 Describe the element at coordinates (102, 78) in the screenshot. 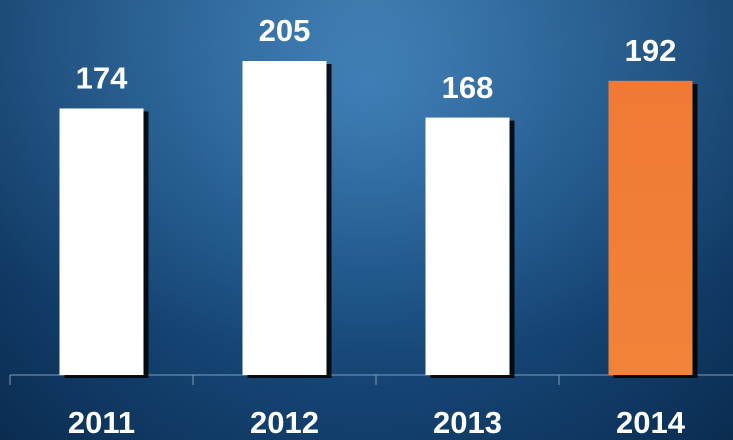

I see `value-label: 174` at that location.